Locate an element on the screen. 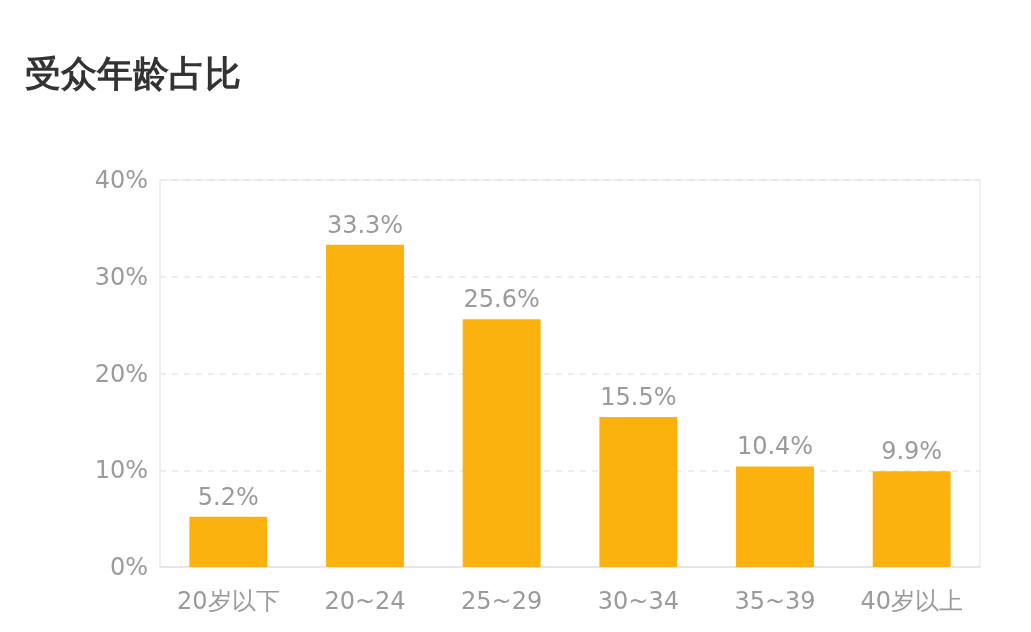 This screenshot has width=1031, height=632. data-label: 33.3% is located at coordinates (365, 224).